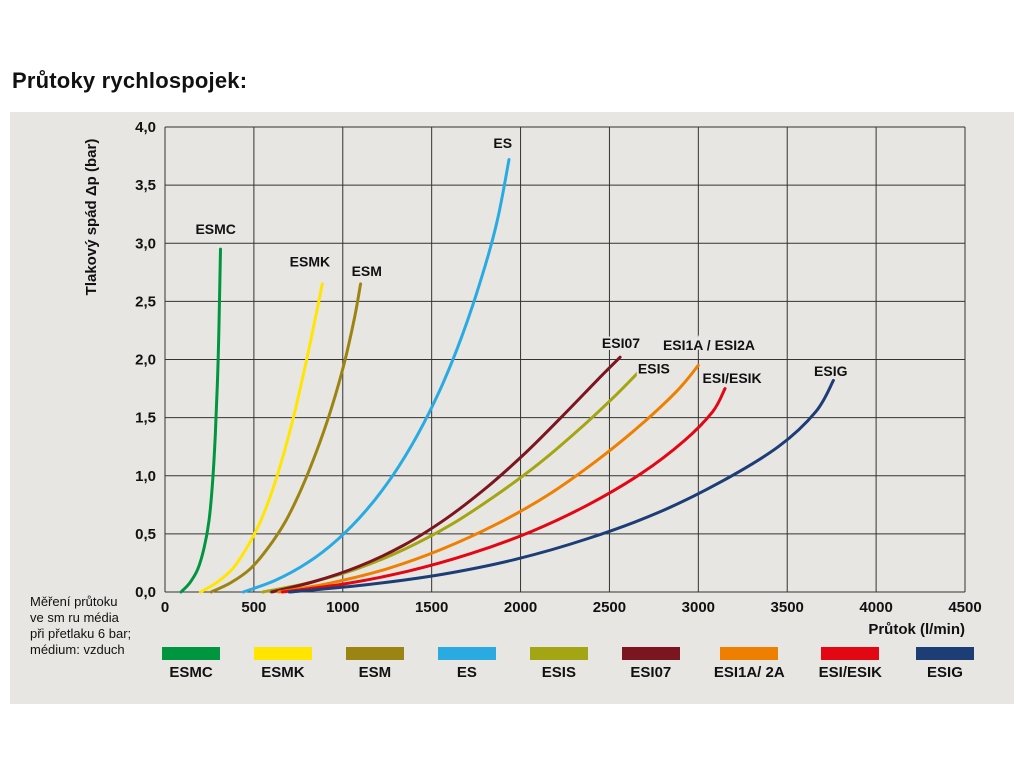 The width and height of the screenshot is (1024, 768). I want to click on legend-label: ESI/ESIK, so click(850, 672).